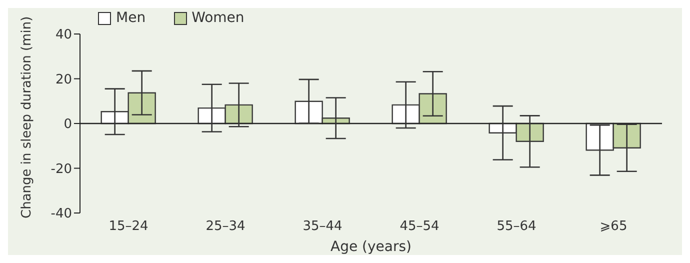  Describe the element at coordinates (63, 35) in the screenshot. I see `y-tick-label: 40` at that location.